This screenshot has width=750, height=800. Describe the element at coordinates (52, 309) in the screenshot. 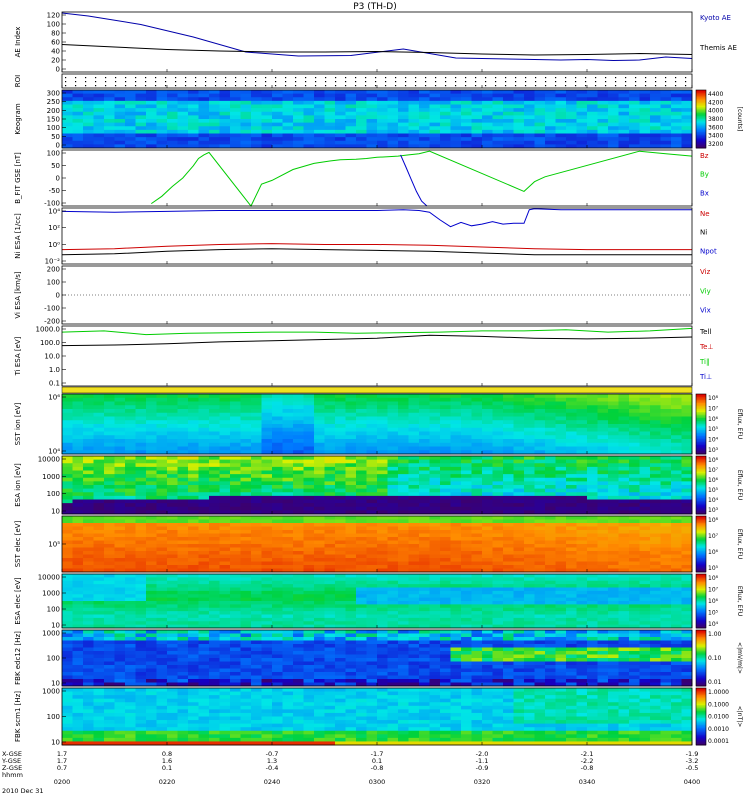

I see `y-tick-label: -100` at that location.